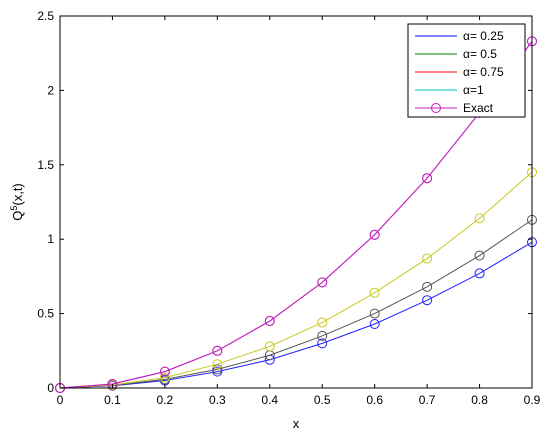  I want to click on y-axis-label: Q5(x,t), so click(17, 202).